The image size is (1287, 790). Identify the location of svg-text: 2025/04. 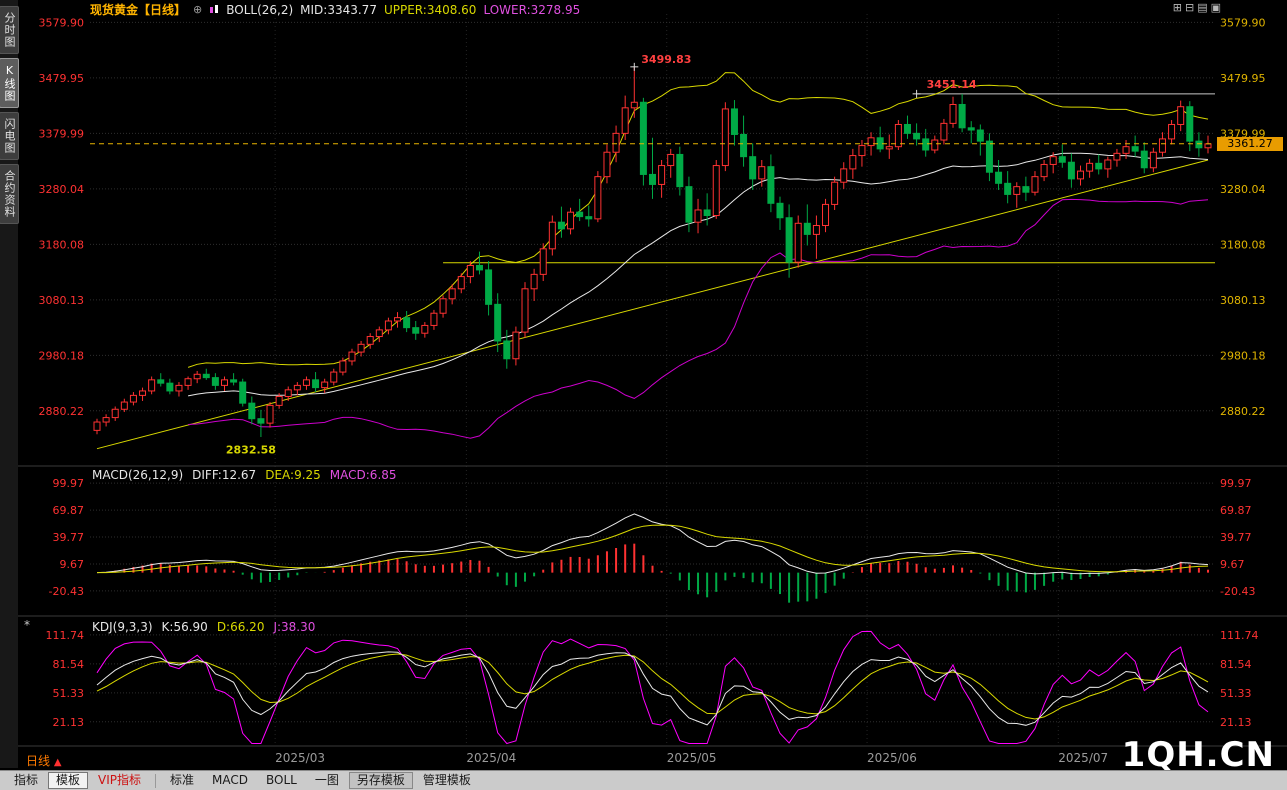
(491, 758).